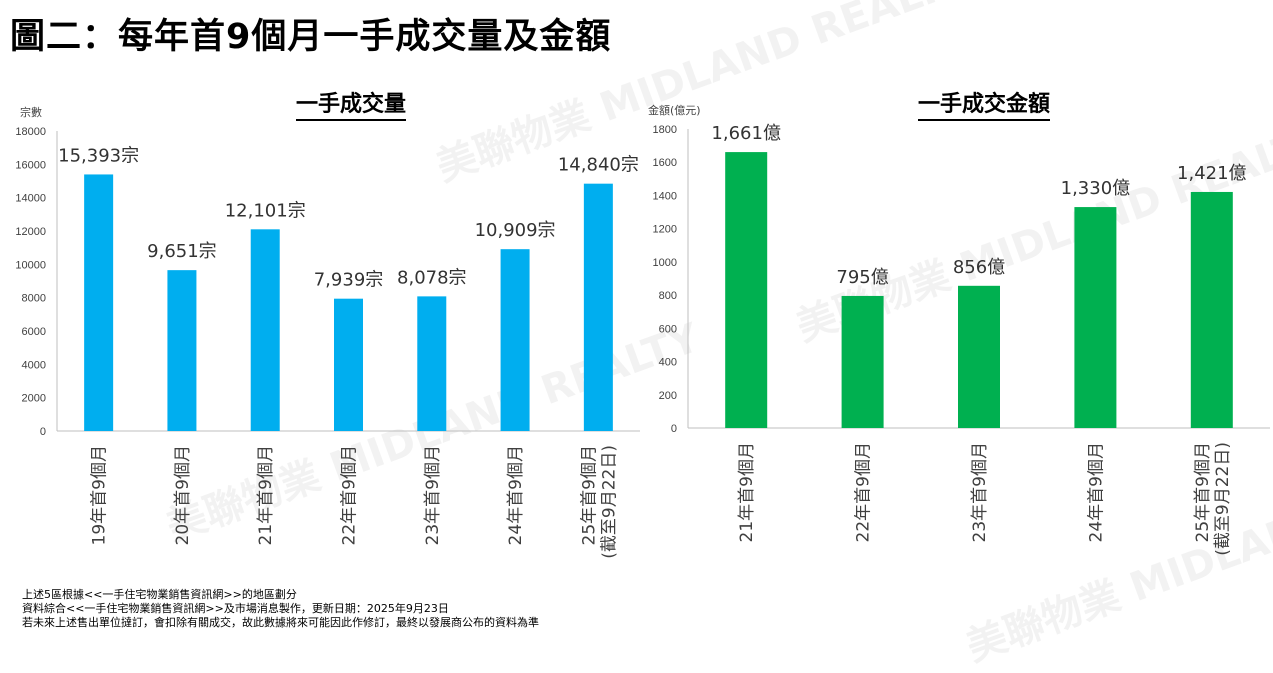 Image resolution: width=1273 pixels, height=673 pixels. Describe the element at coordinates (665, 263) in the screenshot. I see `y-tick-label: 1000` at that location.